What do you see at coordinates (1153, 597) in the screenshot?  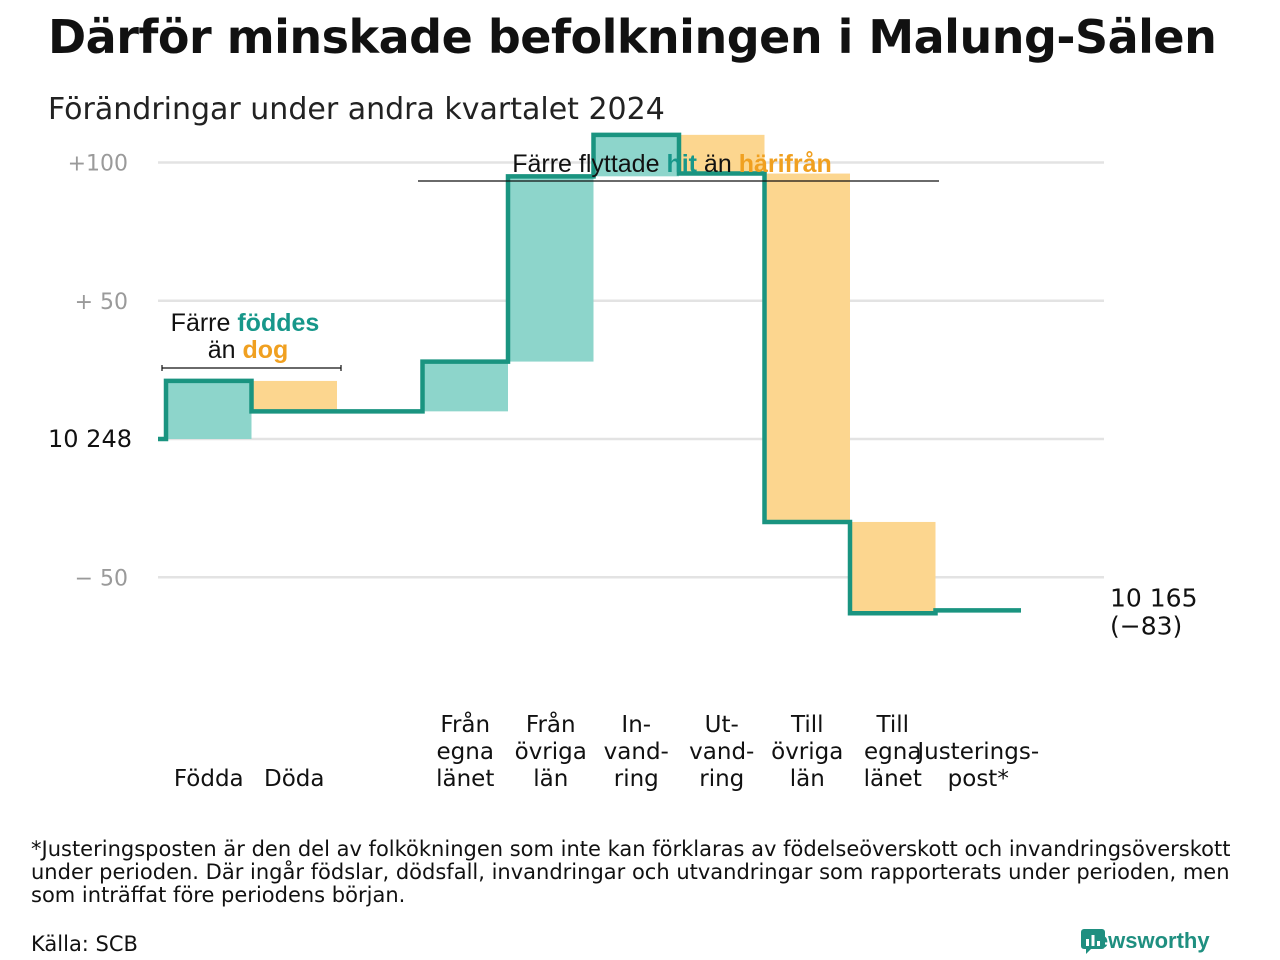 I see `end-value-label: 10 165` at bounding box center [1153, 597].